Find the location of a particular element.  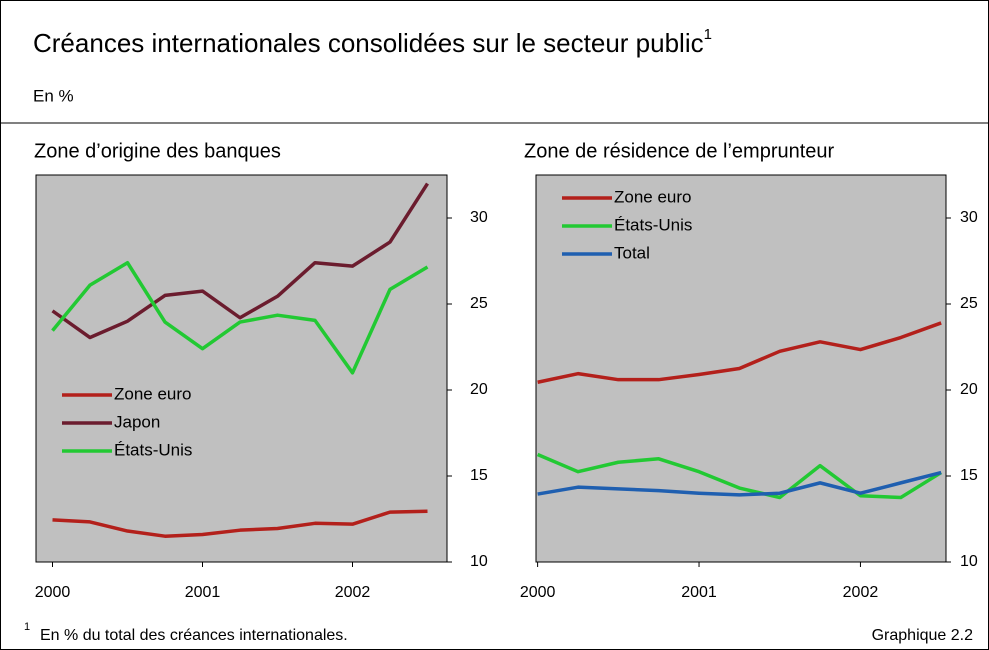

source-label: Graphique 2.2 is located at coordinates (923, 635).